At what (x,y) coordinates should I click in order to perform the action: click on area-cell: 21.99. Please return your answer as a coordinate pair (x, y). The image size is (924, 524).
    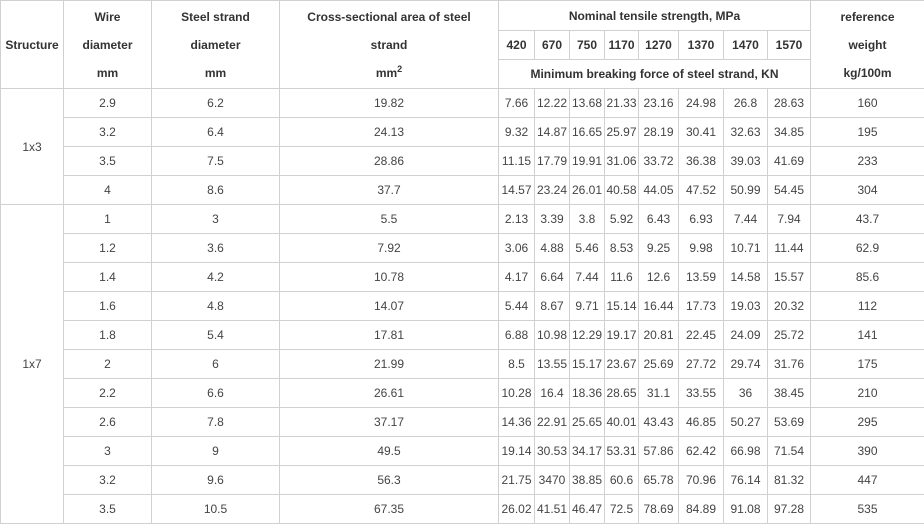
    Looking at the image, I should click on (389, 364).